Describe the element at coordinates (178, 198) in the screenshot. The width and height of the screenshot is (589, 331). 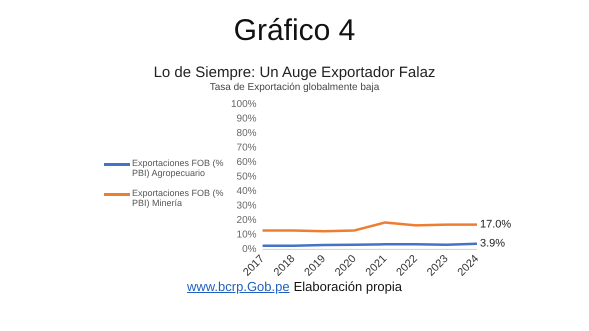
I see `legend-label: Exportaciones FOB (% PBI) Minería` at that location.